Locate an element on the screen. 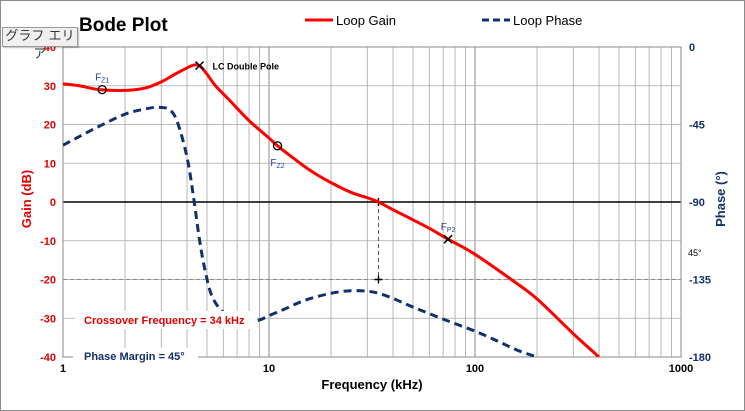  x-axis-title: Frequency (kHz) is located at coordinates (371, 384).